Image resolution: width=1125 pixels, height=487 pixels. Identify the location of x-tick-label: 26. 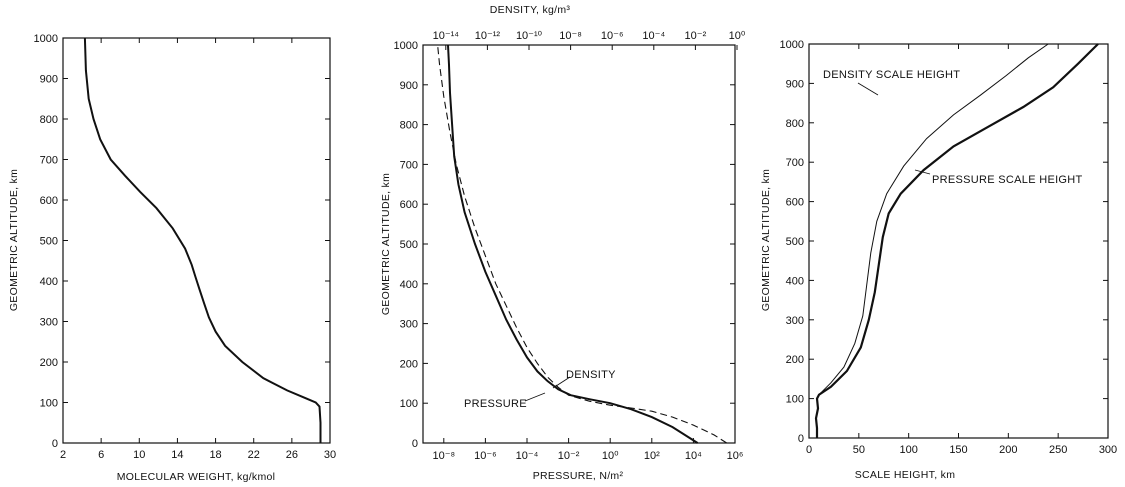
(292, 455).